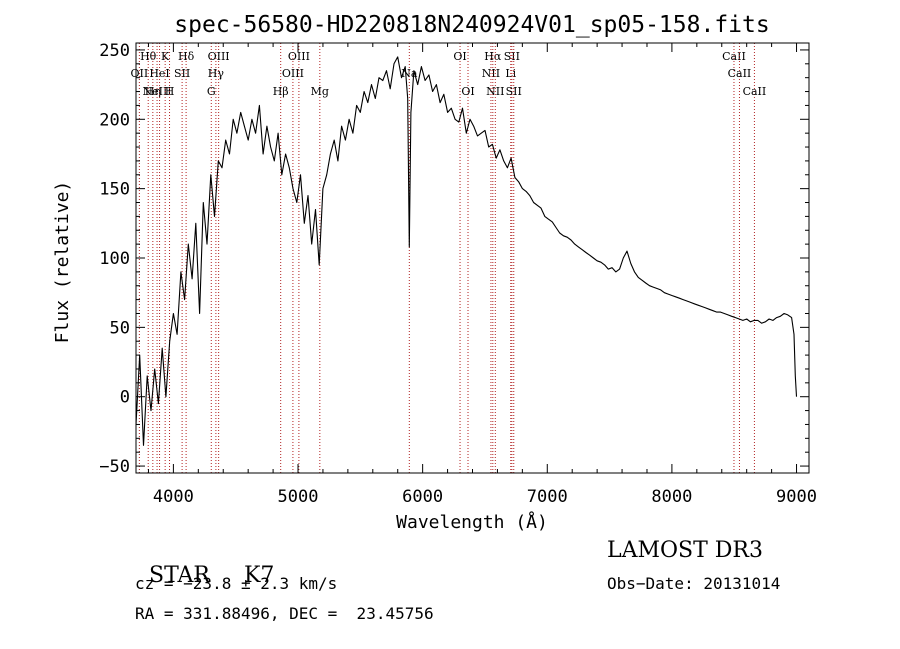  What do you see at coordinates (299, 56) in the screenshot?
I see `line-marker-label-14: OIII` at bounding box center [299, 56].